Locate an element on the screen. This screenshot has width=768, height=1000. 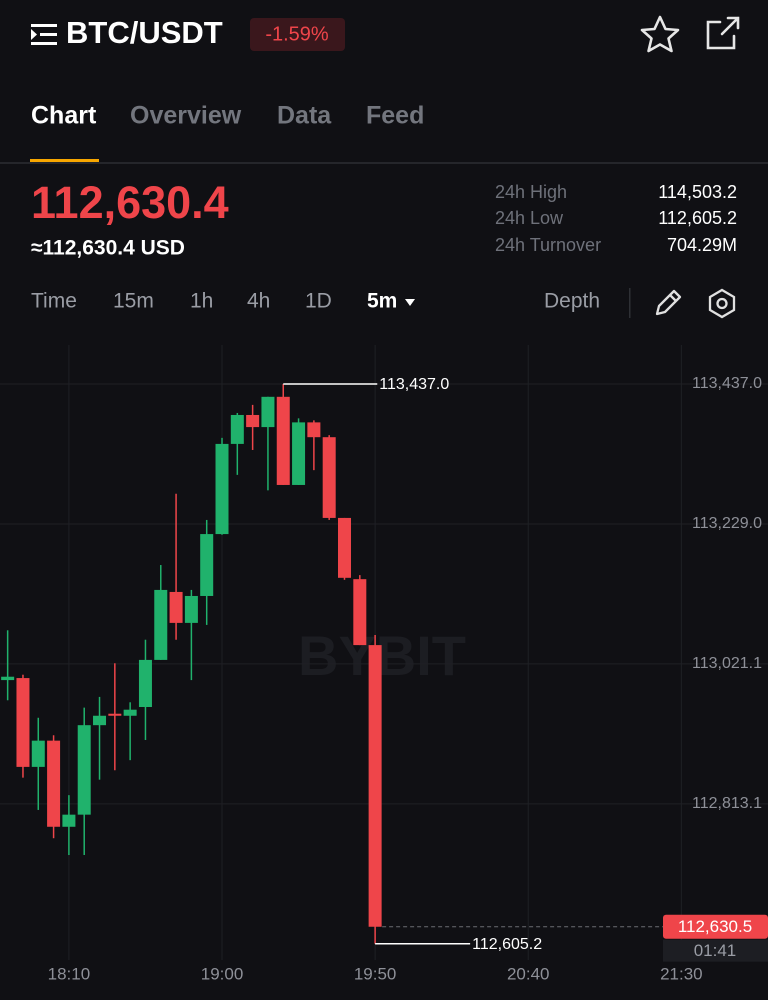
settings-icon is located at coordinates (722, 303).